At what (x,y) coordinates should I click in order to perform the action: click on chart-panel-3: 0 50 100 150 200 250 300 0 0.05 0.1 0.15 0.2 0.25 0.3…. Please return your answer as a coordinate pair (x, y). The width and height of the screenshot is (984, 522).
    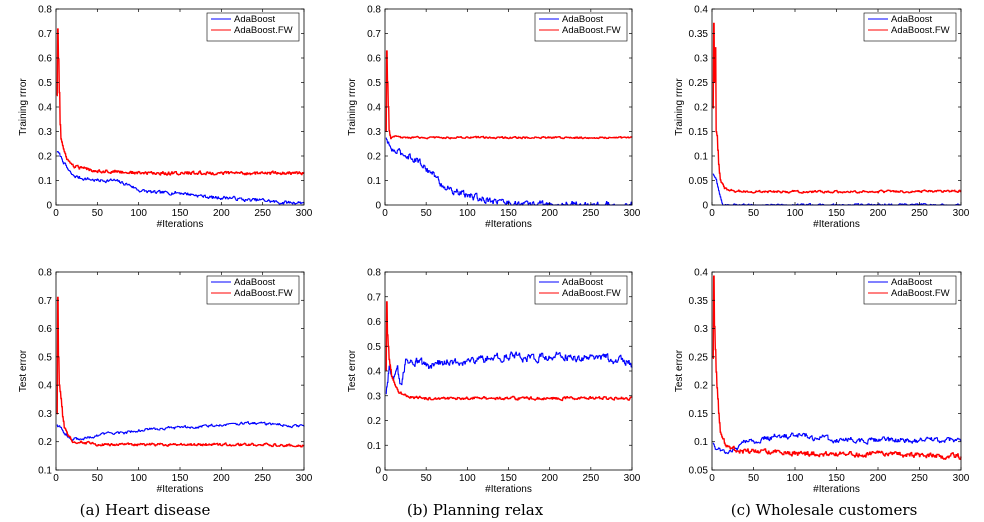
    Looking at the image, I should click on (822, 118).